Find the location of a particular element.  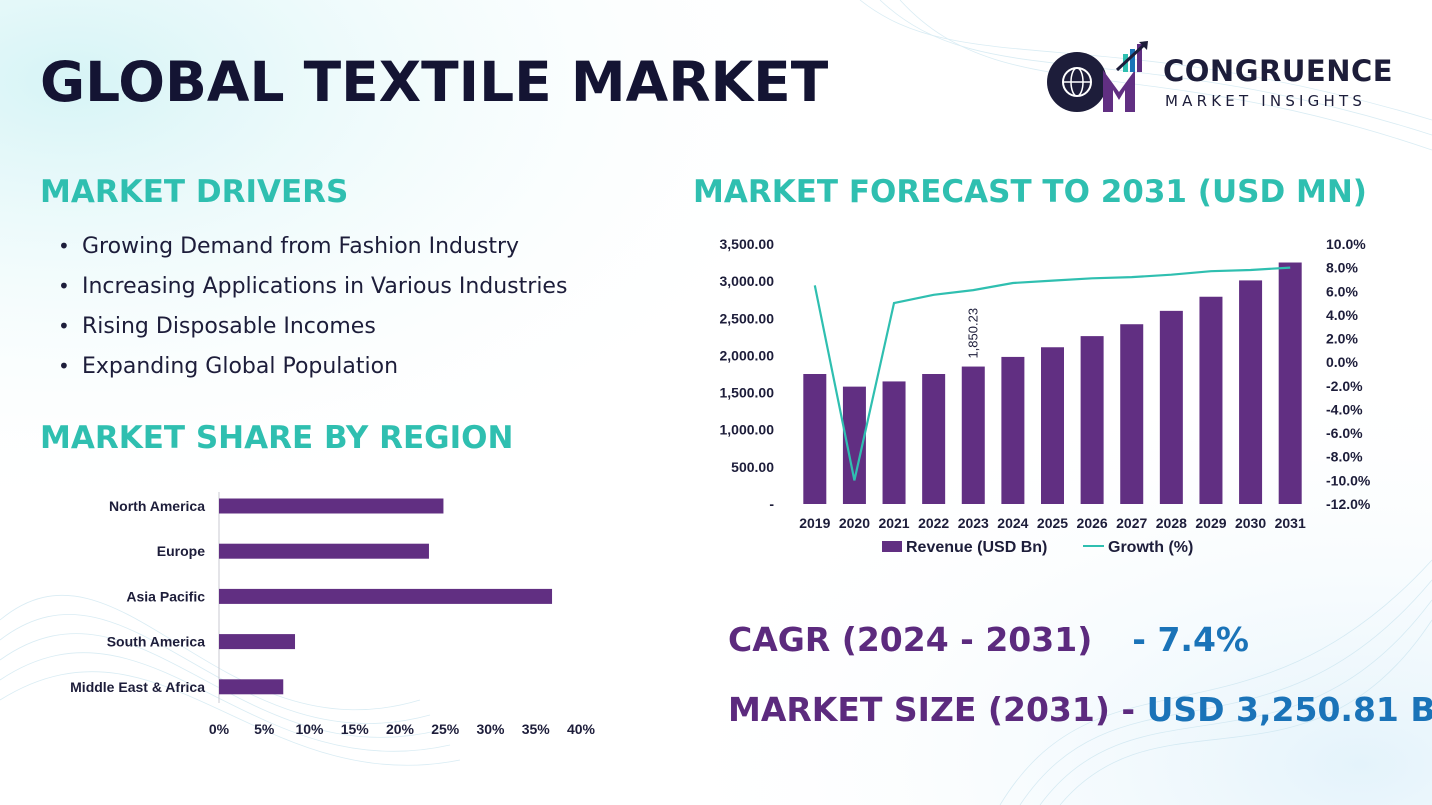

y-right-tick-label: 10.0% is located at coordinates (1346, 244).